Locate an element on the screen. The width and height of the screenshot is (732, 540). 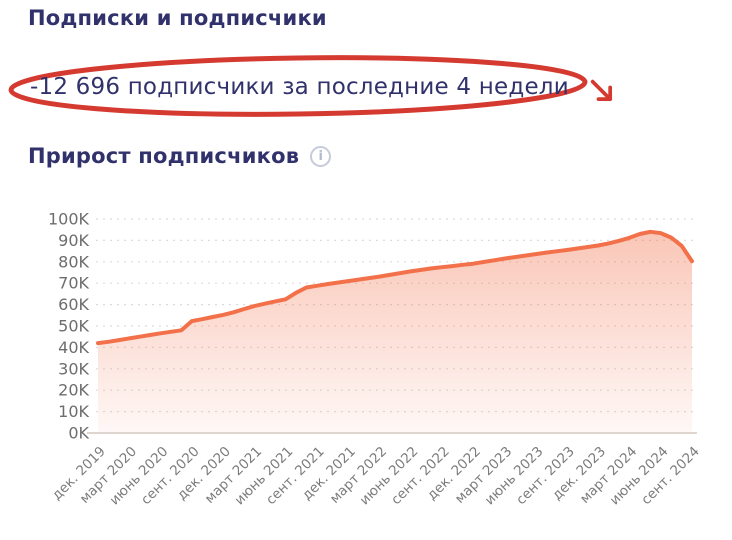
y-axis-tick-label: 50K is located at coordinates (73, 326).